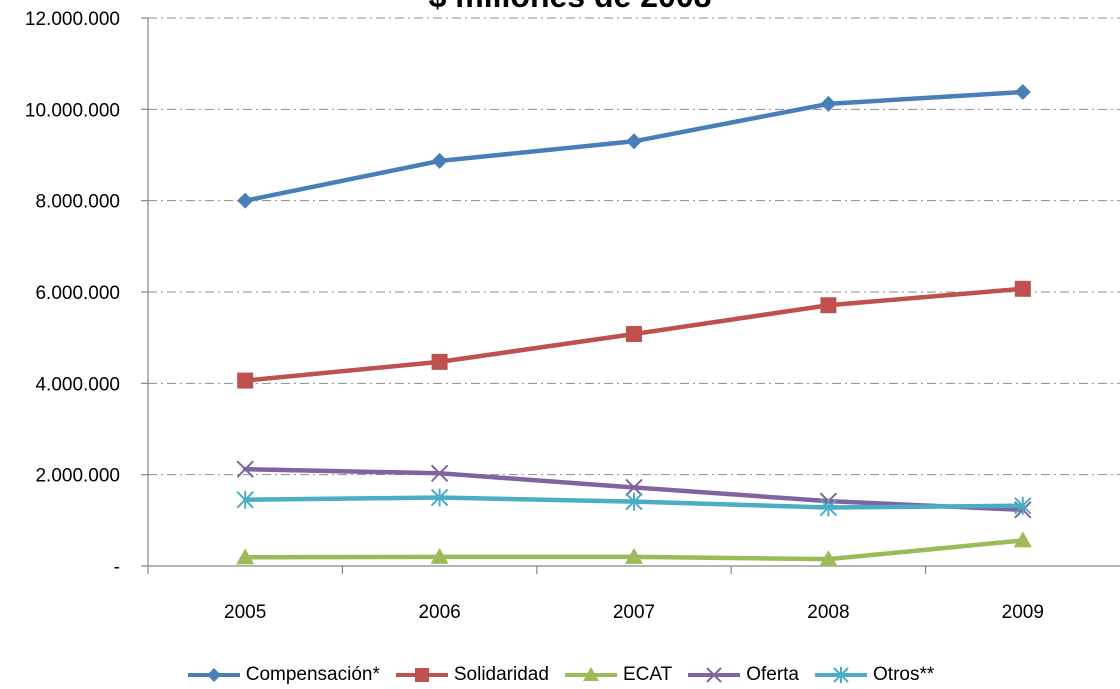  I want to click on legend-item: Otros**, so click(873, 675).